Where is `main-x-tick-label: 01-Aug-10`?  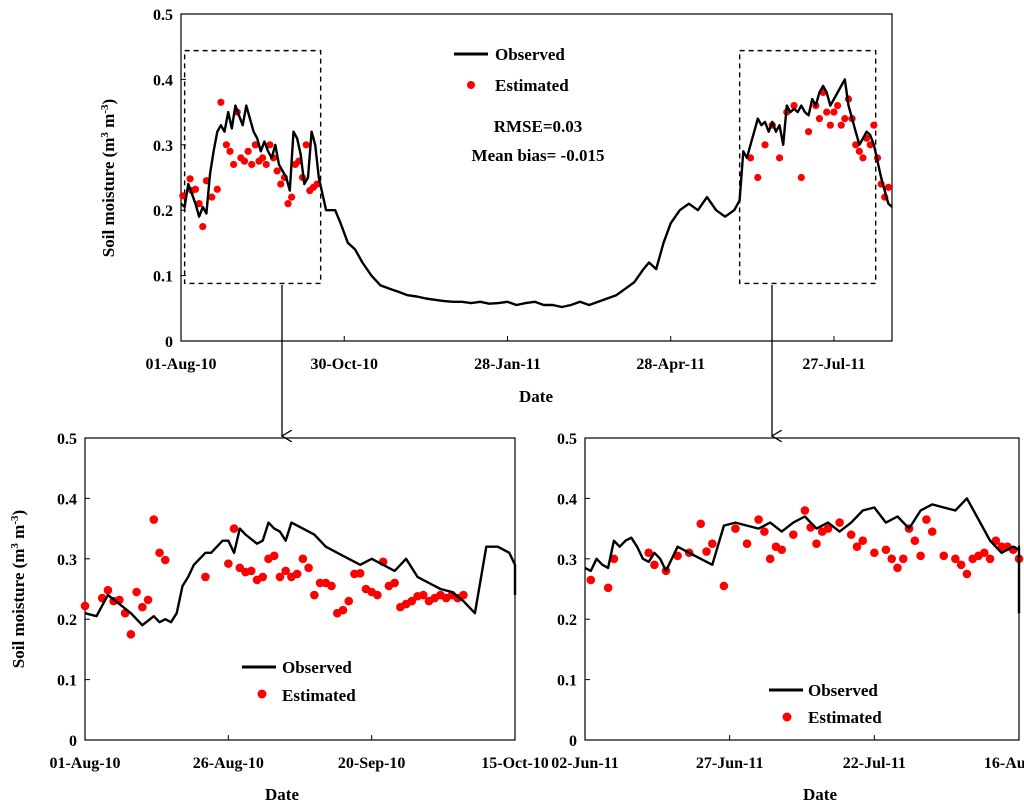
main-x-tick-label: 01-Aug-10 is located at coordinates (180, 364).